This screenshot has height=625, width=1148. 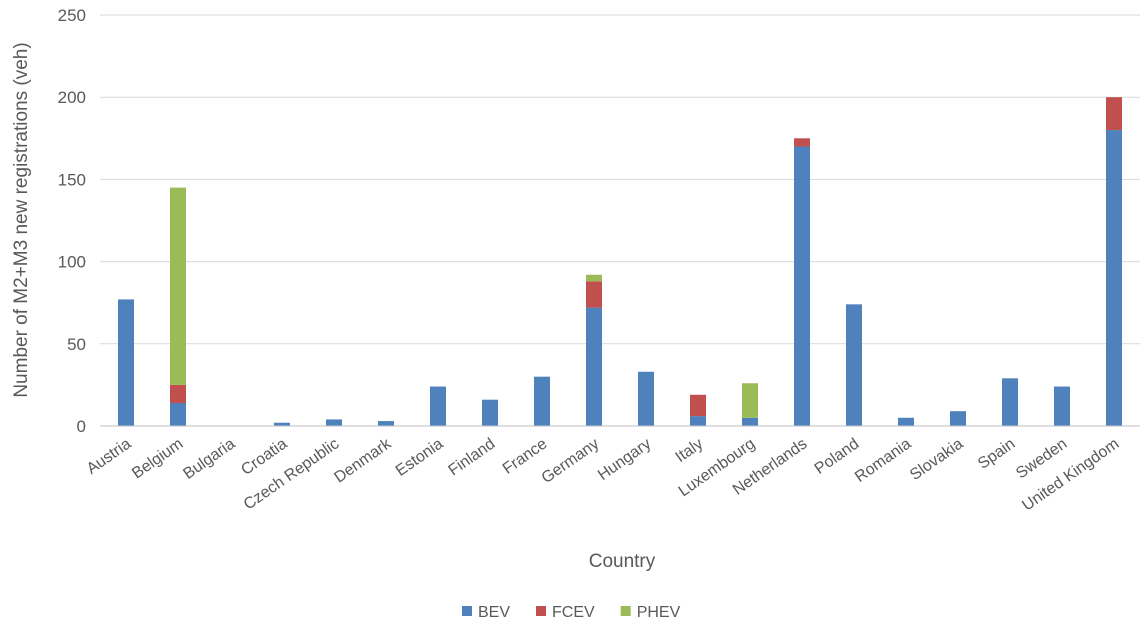 I want to click on y-tick-label: 50, so click(x=76, y=344).